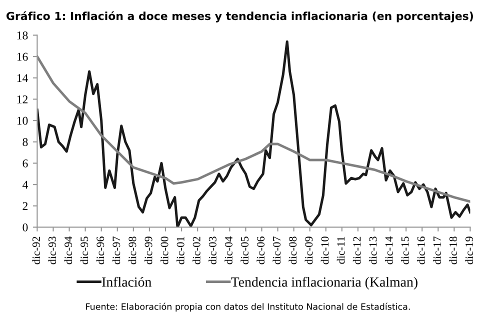 The height and width of the screenshot is (320, 496). I want to click on x-tick-label: dic-12, so click(356, 250).